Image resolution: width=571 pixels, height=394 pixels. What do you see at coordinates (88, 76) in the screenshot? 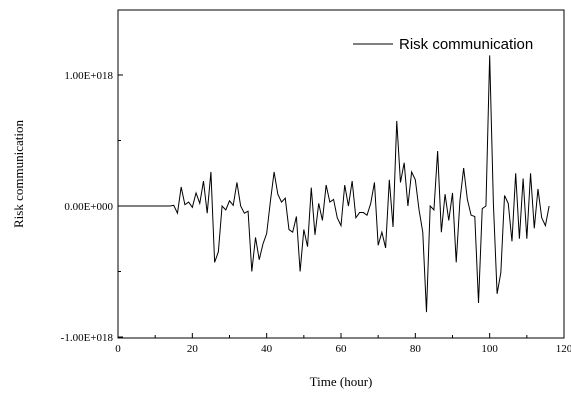
I see `y-tick-label: 1.00E+018` at bounding box center [88, 76].